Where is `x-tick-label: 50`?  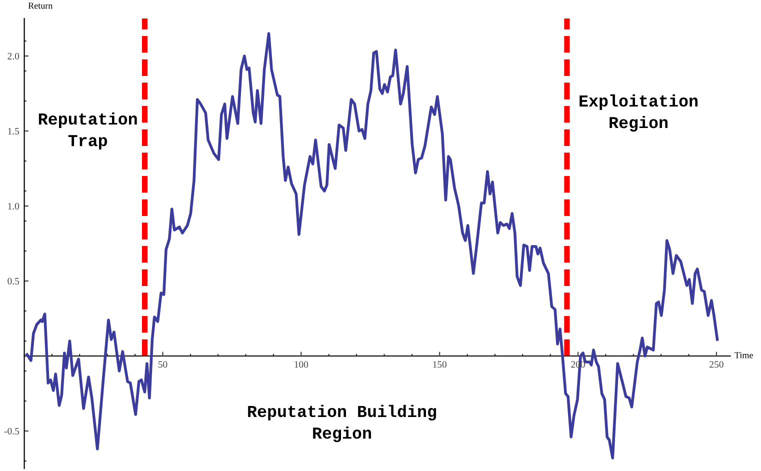
x-tick-label: 50 is located at coordinates (163, 364).